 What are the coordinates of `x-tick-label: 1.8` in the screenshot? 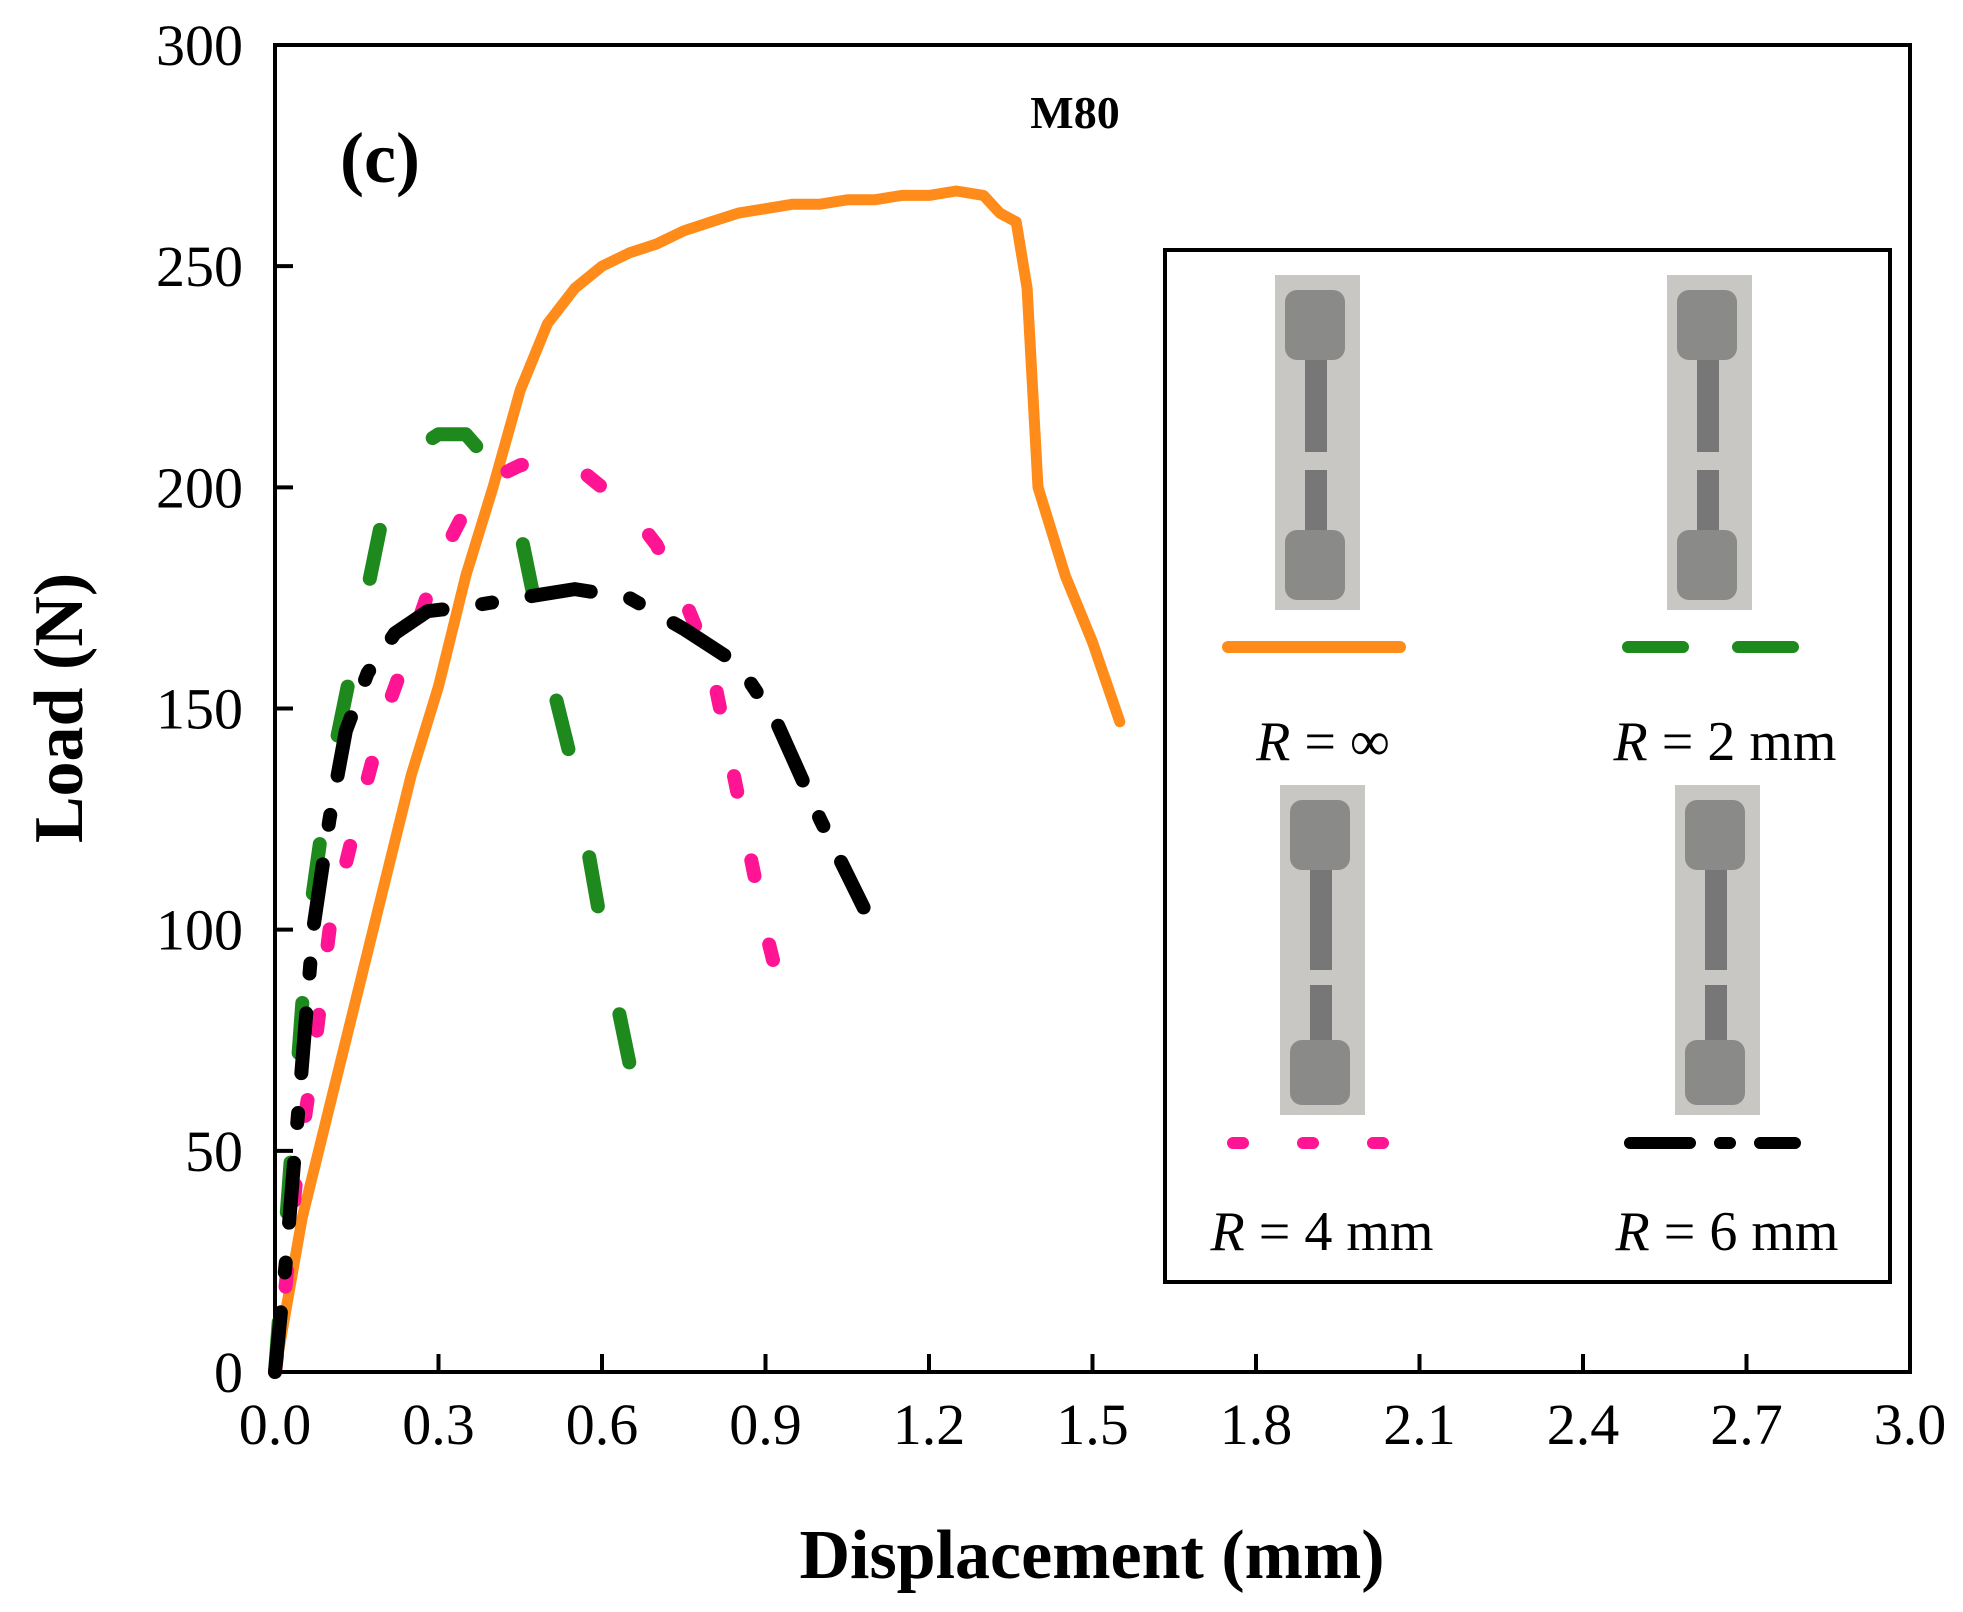 It's located at (1256, 1424).